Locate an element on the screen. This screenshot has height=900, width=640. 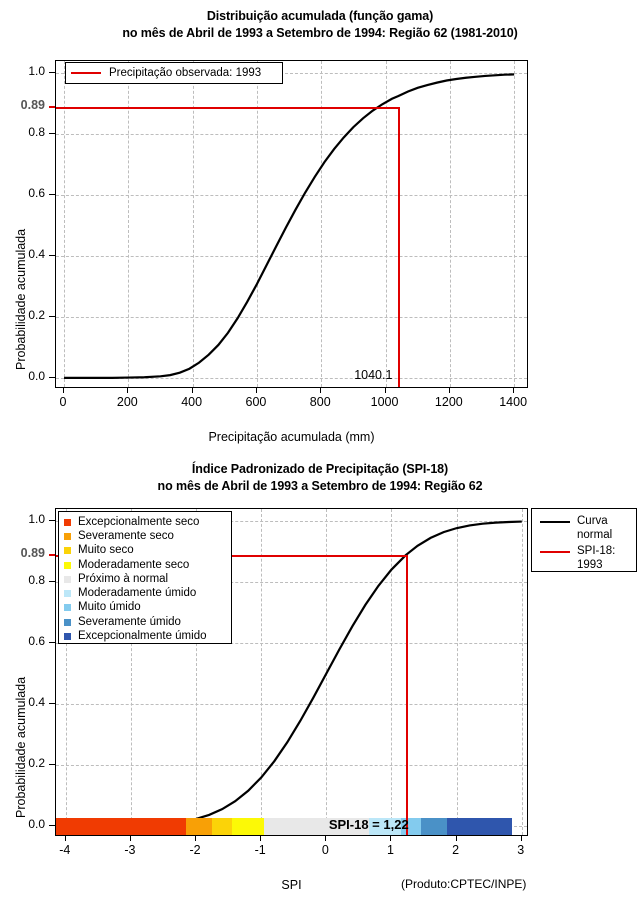
classification-legend-row: Severamente seco is located at coordinates (145, 536).